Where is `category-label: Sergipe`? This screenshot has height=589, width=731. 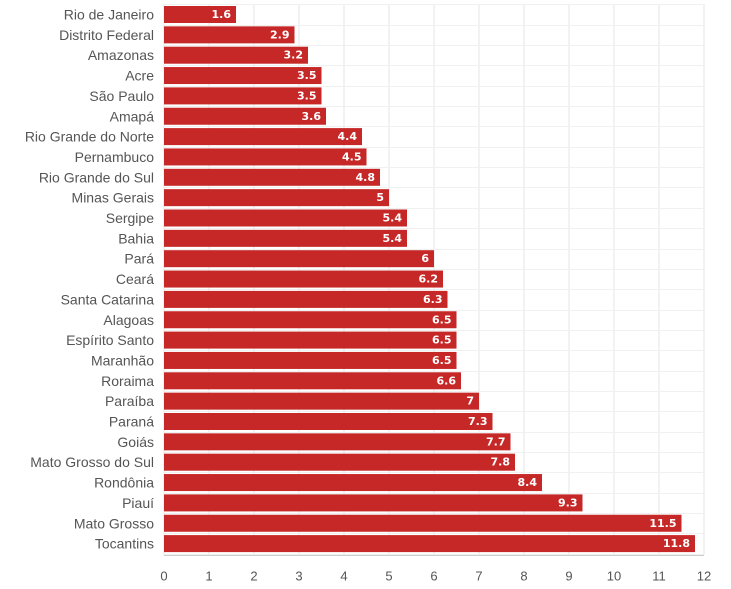 category-label: Sergipe is located at coordinates (130, 218).